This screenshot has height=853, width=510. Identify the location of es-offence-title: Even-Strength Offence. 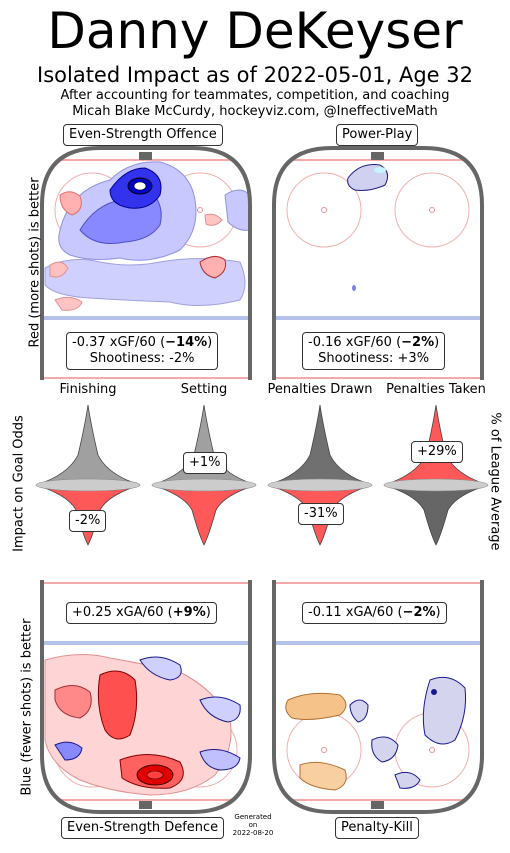
(143, 135).